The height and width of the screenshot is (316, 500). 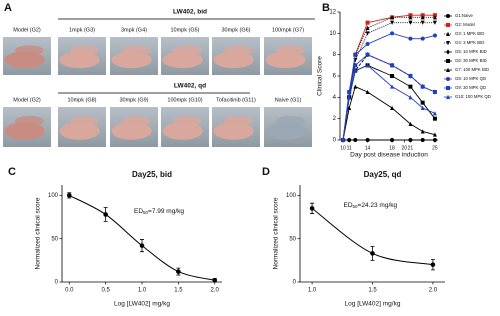 What do you see at coordinates (134, 30) in the screenshot?
I see `photo-caption: 3mpk (G4)` at bounding box center [134, 30].